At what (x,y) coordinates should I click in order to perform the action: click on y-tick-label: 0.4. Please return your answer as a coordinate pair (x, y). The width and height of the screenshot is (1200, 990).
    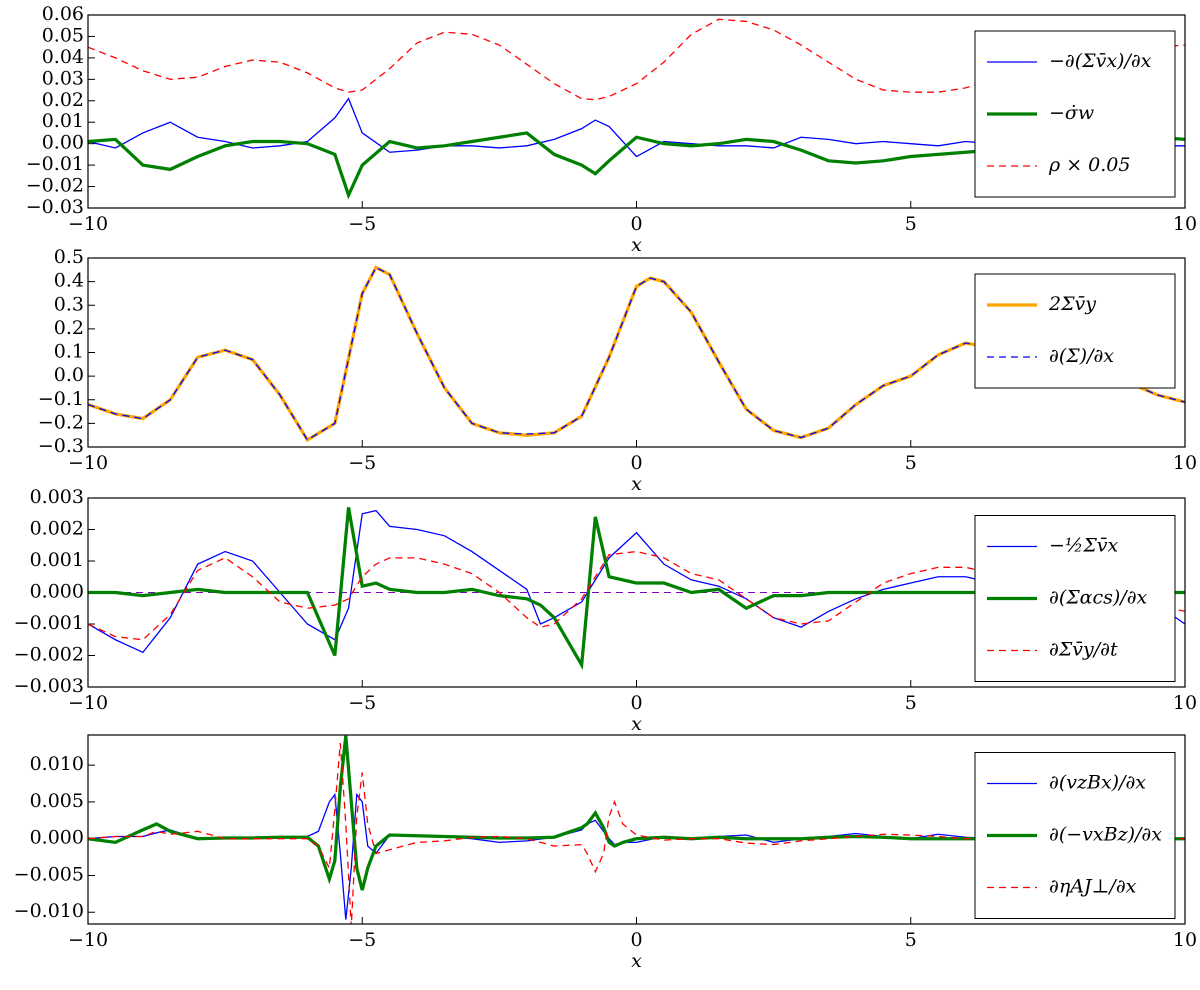
    Looking at the image, I should click on (69, 281).